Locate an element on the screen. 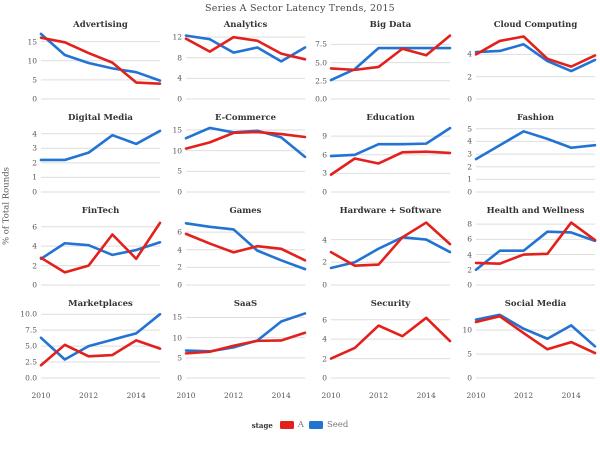  facet-plot-area: 0.0 2.5 5.0 7.5 is located at coordinates (377, 68).